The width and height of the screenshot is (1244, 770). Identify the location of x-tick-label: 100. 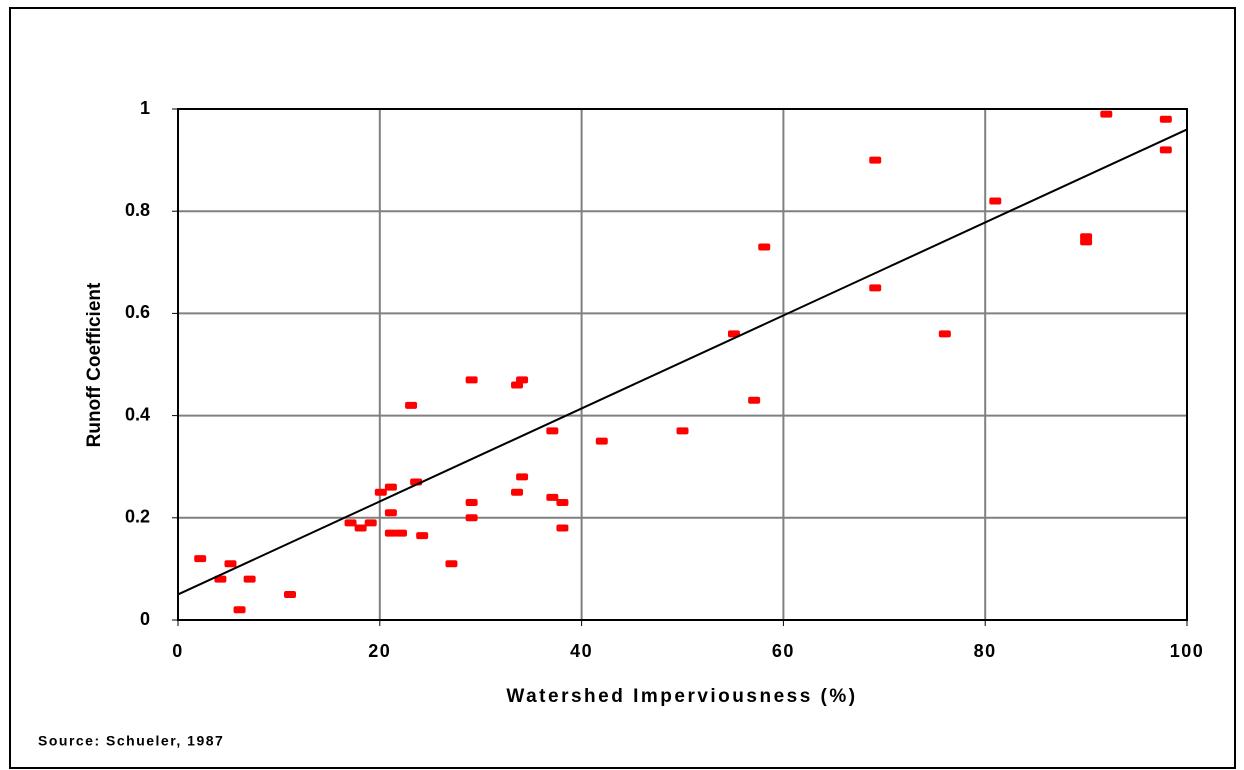
(1187, 651).